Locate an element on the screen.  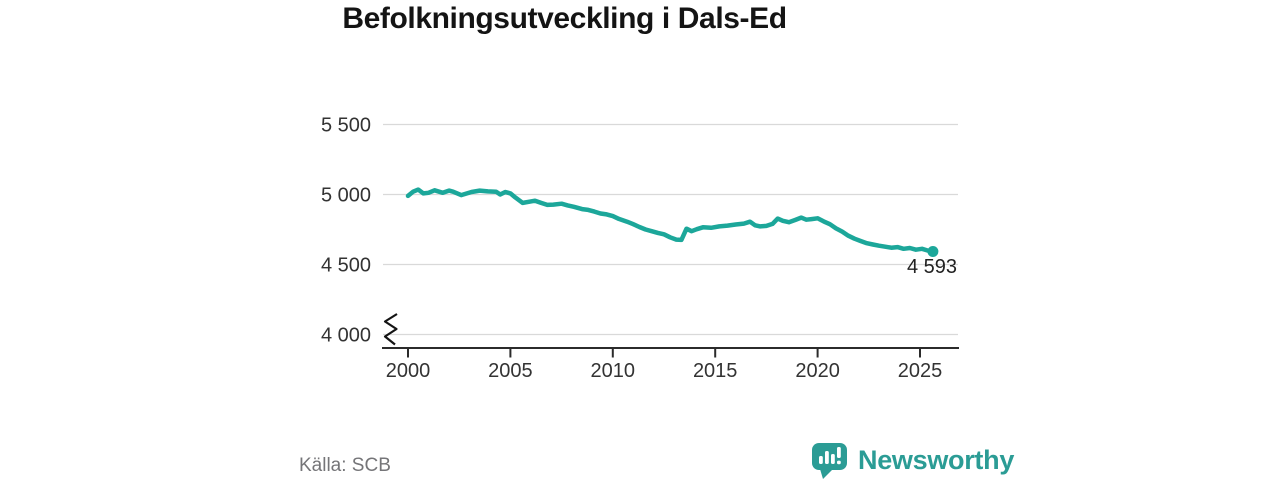
end-value-label: 4 593 is located at coordinates (932, 267).